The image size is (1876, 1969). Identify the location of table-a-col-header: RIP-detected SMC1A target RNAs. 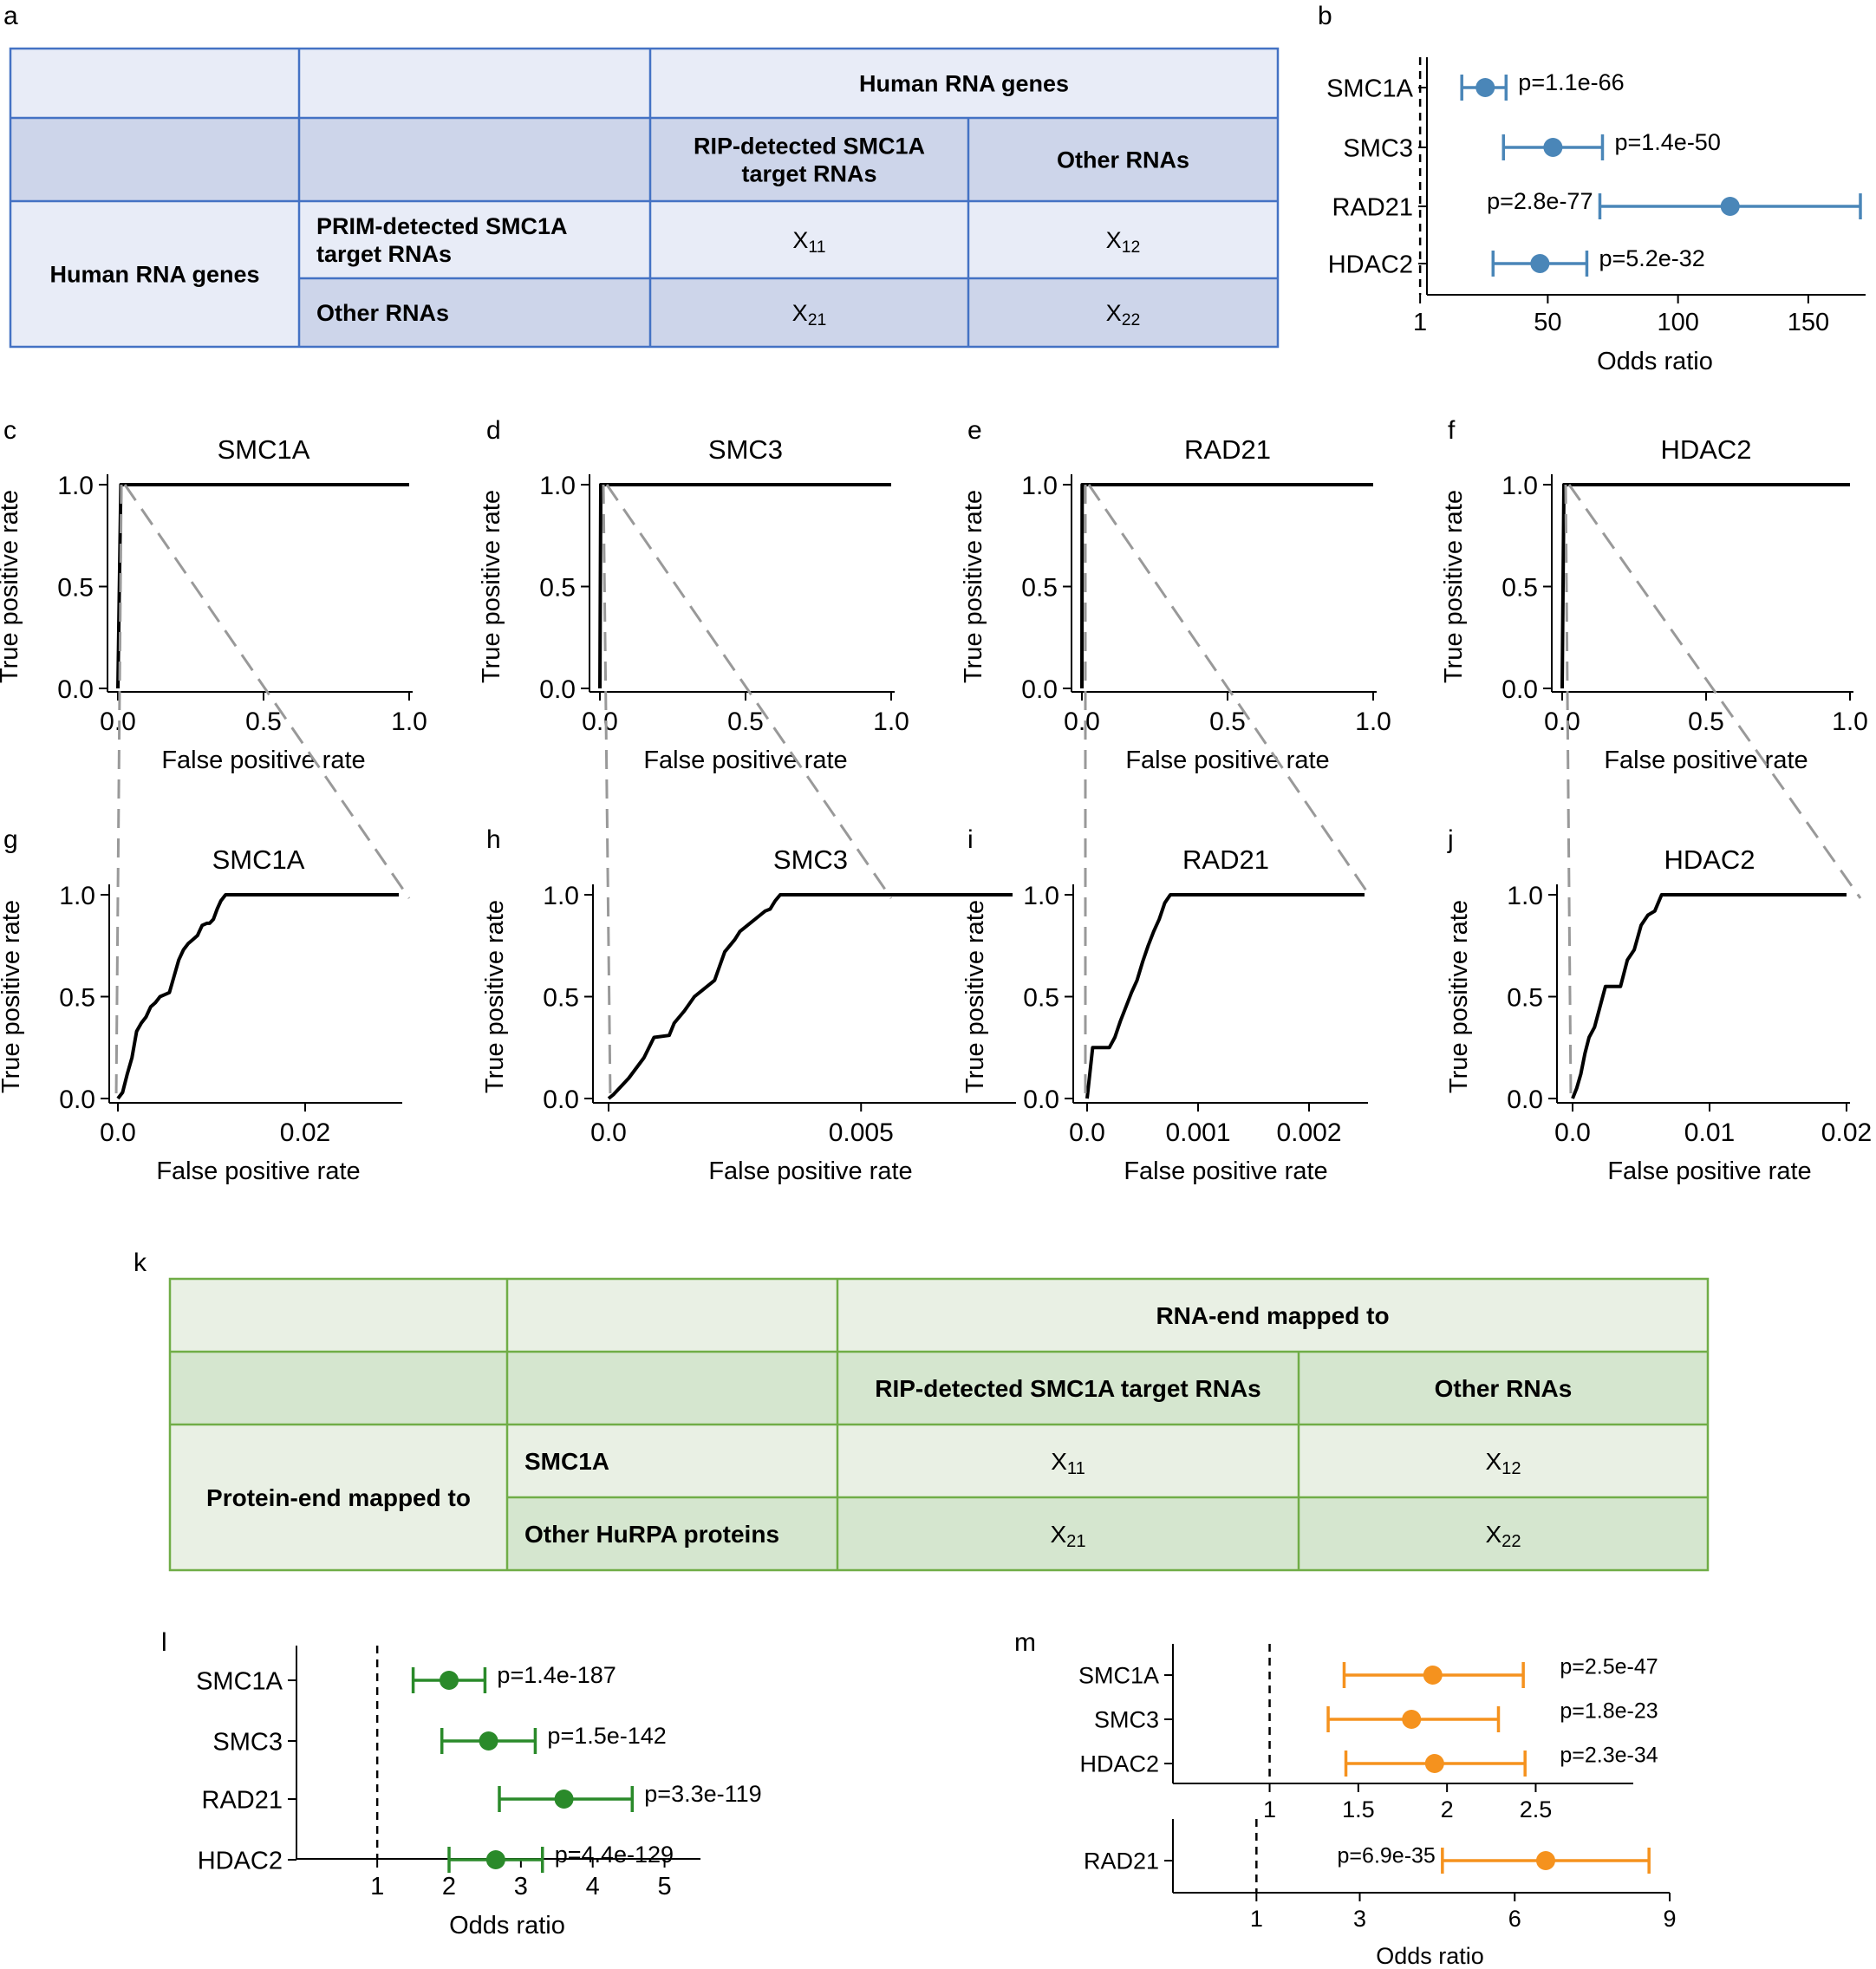
(809, 159).